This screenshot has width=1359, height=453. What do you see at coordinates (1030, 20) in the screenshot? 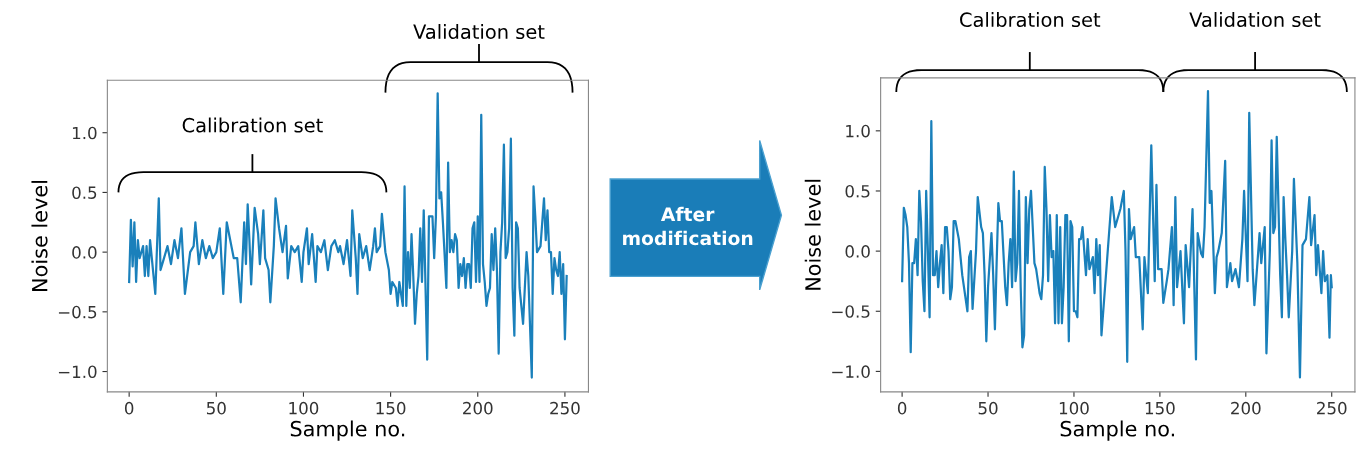
I see `text: Calibration set` at bounding box center [1030, 20].